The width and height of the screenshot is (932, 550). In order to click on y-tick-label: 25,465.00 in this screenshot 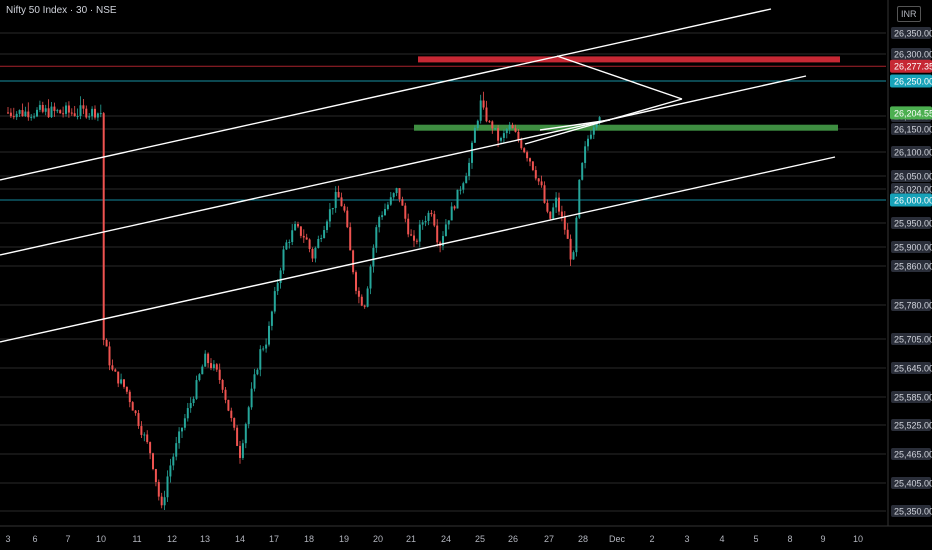, I will do `click(913, 455)`.